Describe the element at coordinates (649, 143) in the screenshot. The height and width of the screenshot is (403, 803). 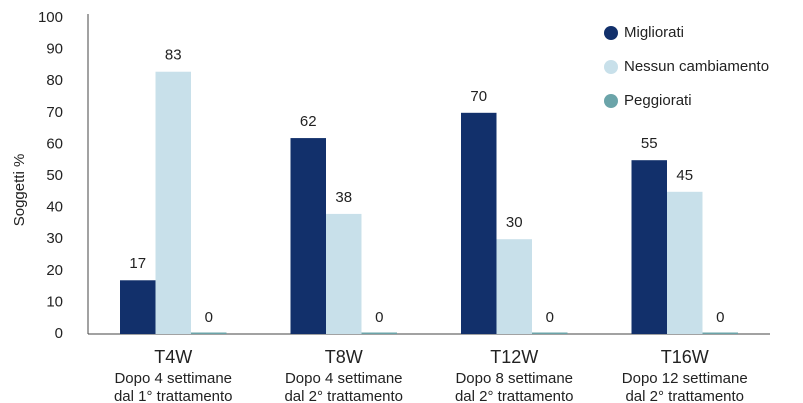
I see `data-label: 55` at that location.